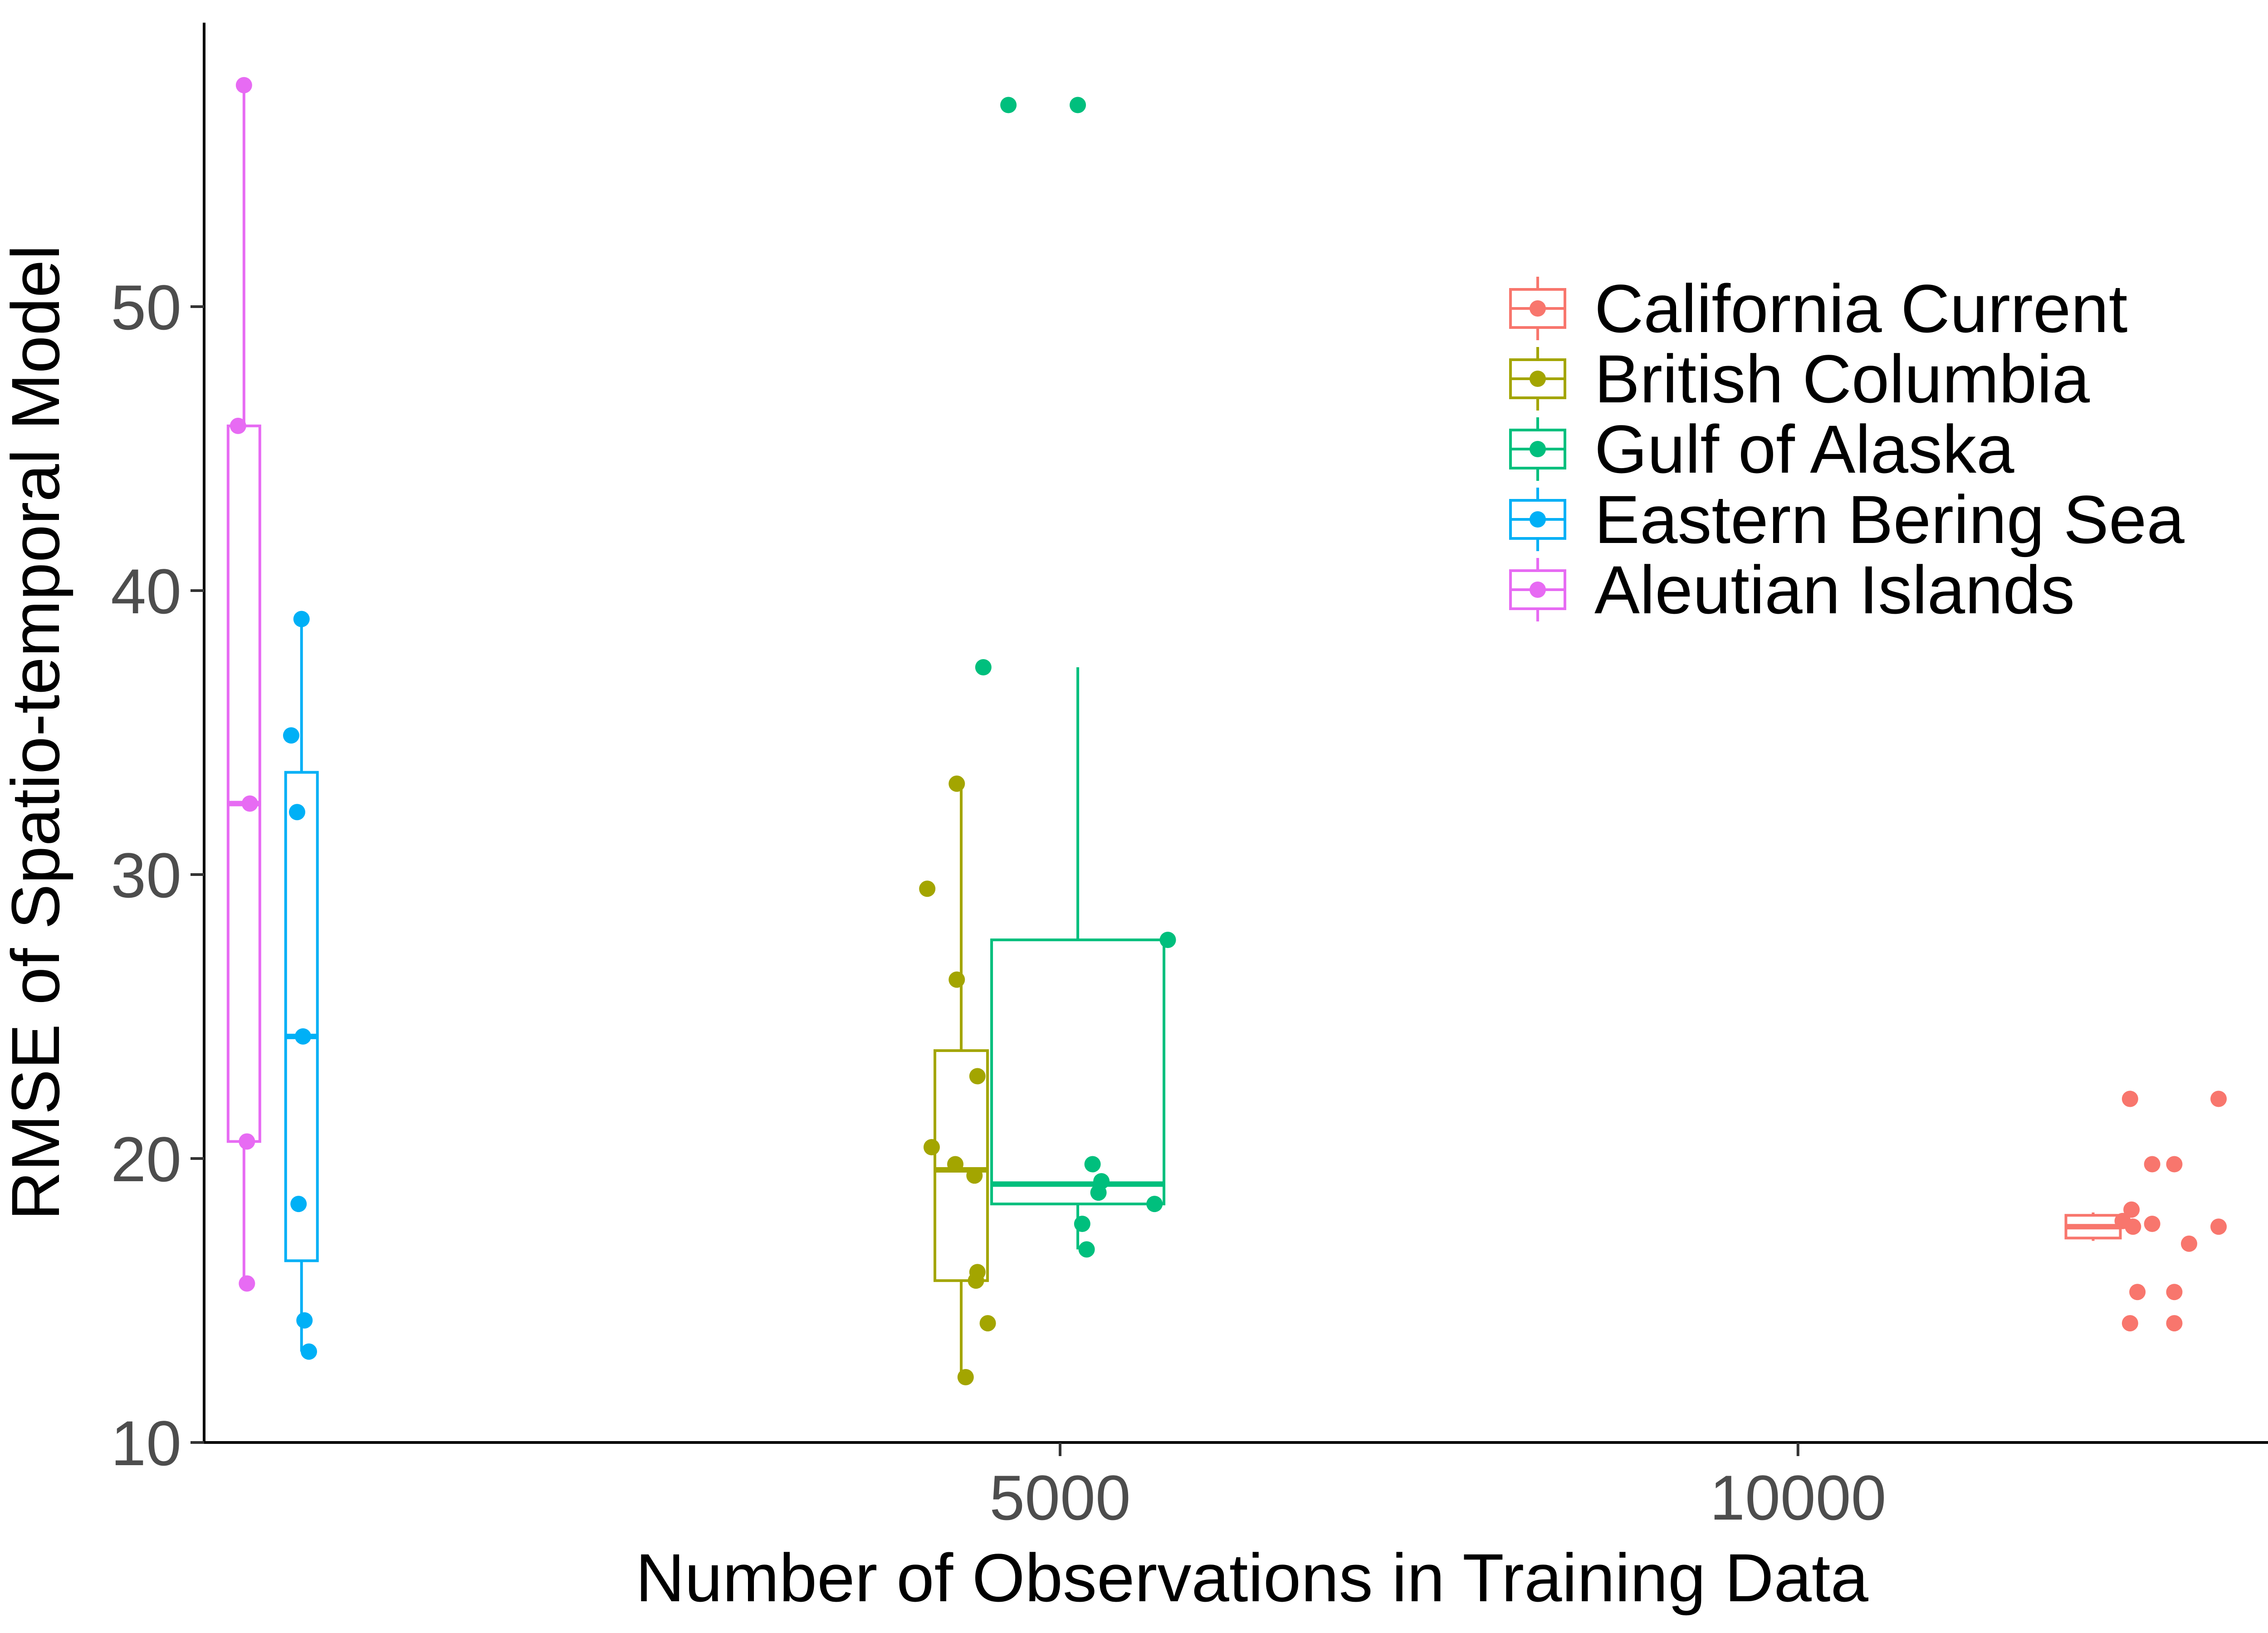 Image resolution: width=2268 pixels, height=1633 pixels. I want to click on legend-item-aleutian-islands: Aleutian Islands, so click(1792, 590).